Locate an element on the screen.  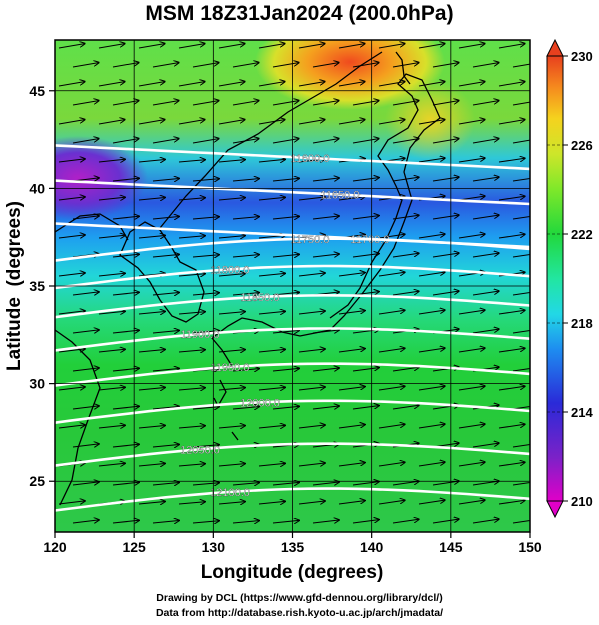
x-tick-label: 125 is located at coordinates (134, 547).